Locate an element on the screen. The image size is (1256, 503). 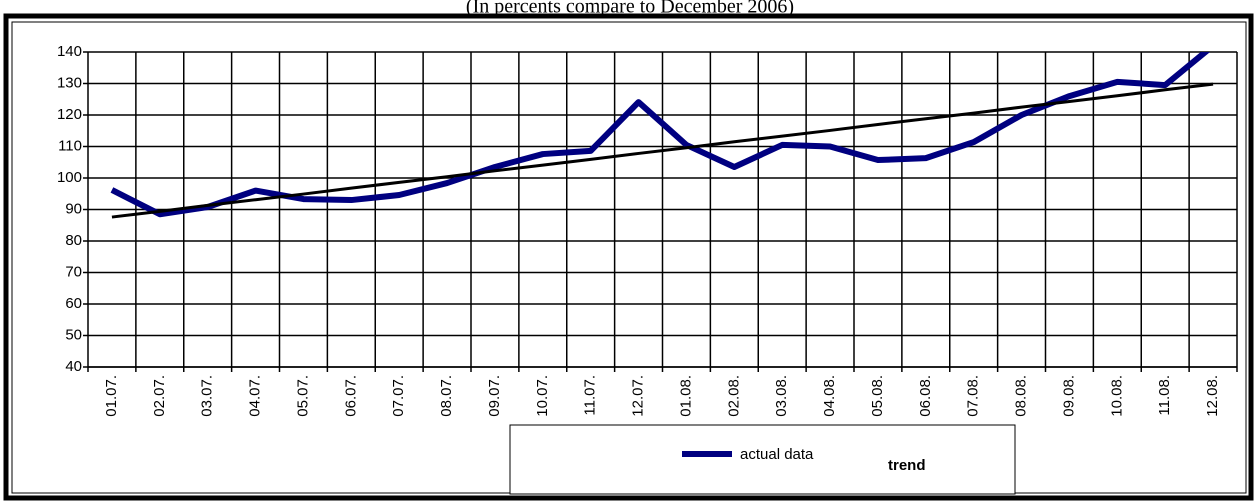
x-tick-label: 12.08. is located at coordinates (1212, 396).